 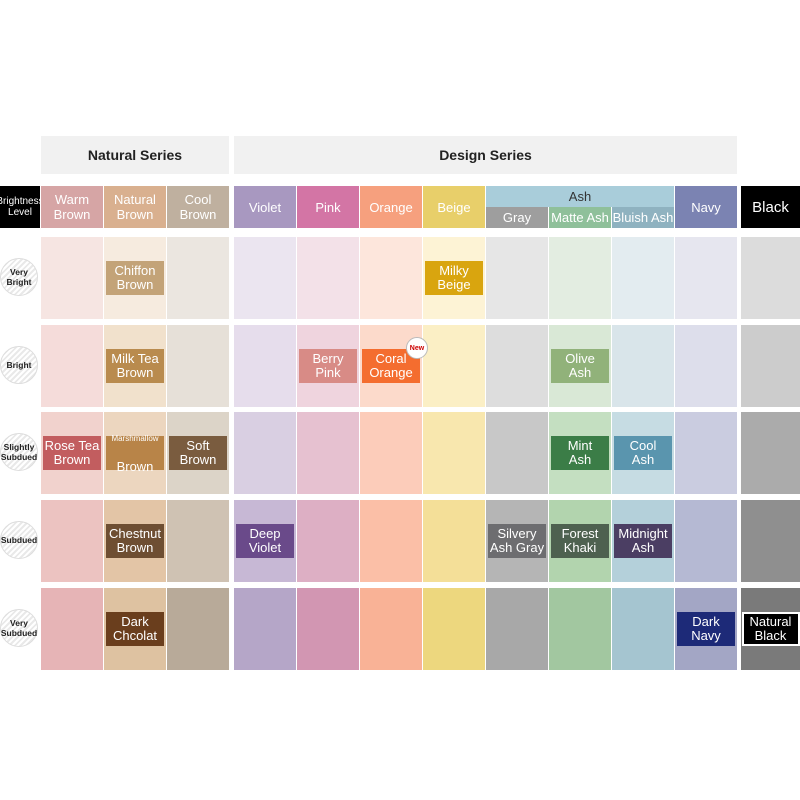 I want to click on color-swatch-marshmallow-brown: Marshmallow Brown, so click(x=135, y=454).